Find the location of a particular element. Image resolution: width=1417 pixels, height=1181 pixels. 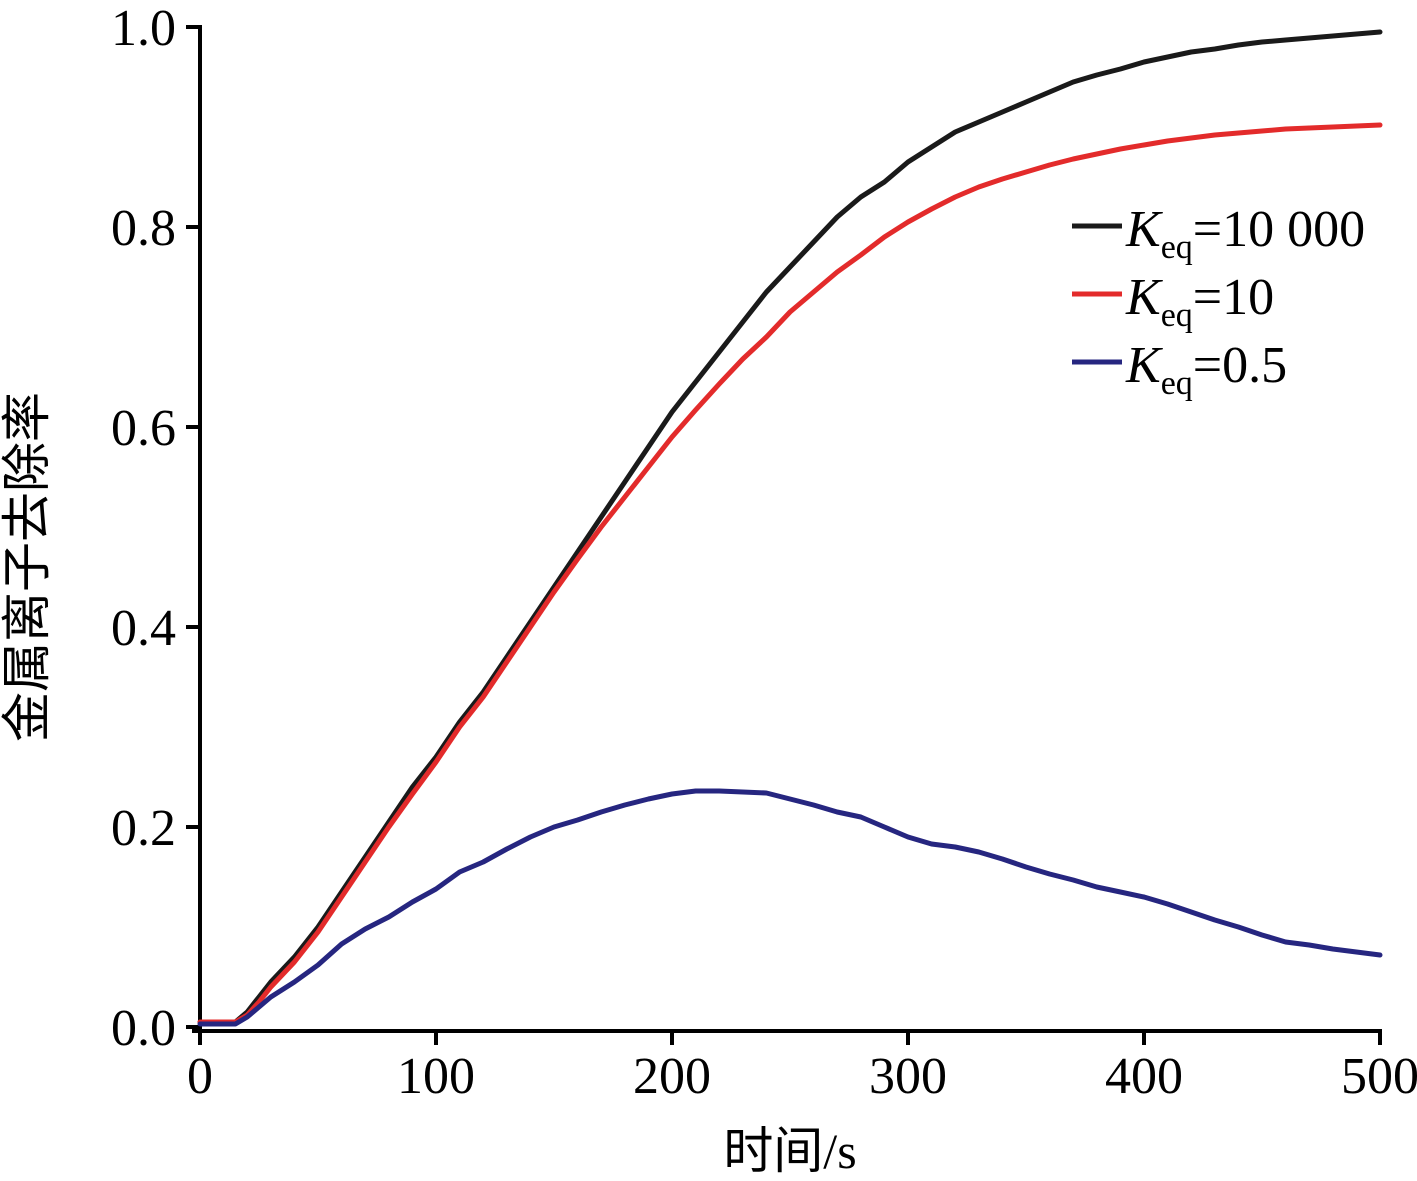

legend-label: Keq=10 000 is located at coordinates (1245, 233).